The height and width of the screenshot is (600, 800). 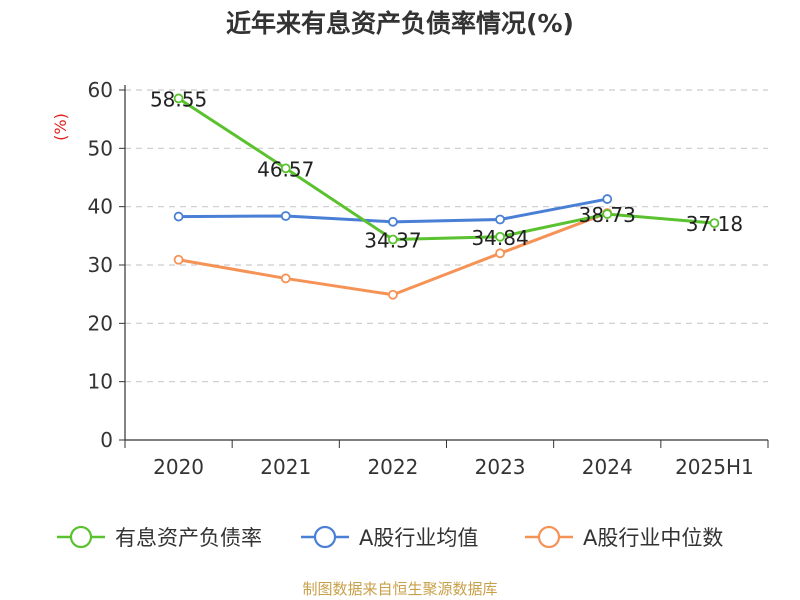 What do you see at coordinates (188, 538) in the screenshot?
I see `legend-label-0: 有息资产负债率` at bounding box center [188, 538].